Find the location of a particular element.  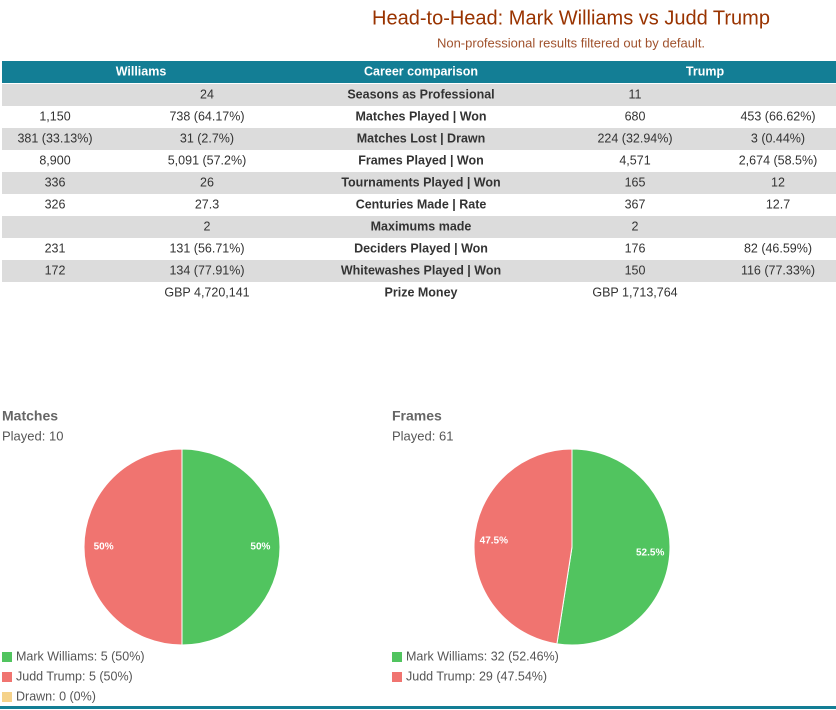

row-label: Prize Money is located at coordinates (421, 292).